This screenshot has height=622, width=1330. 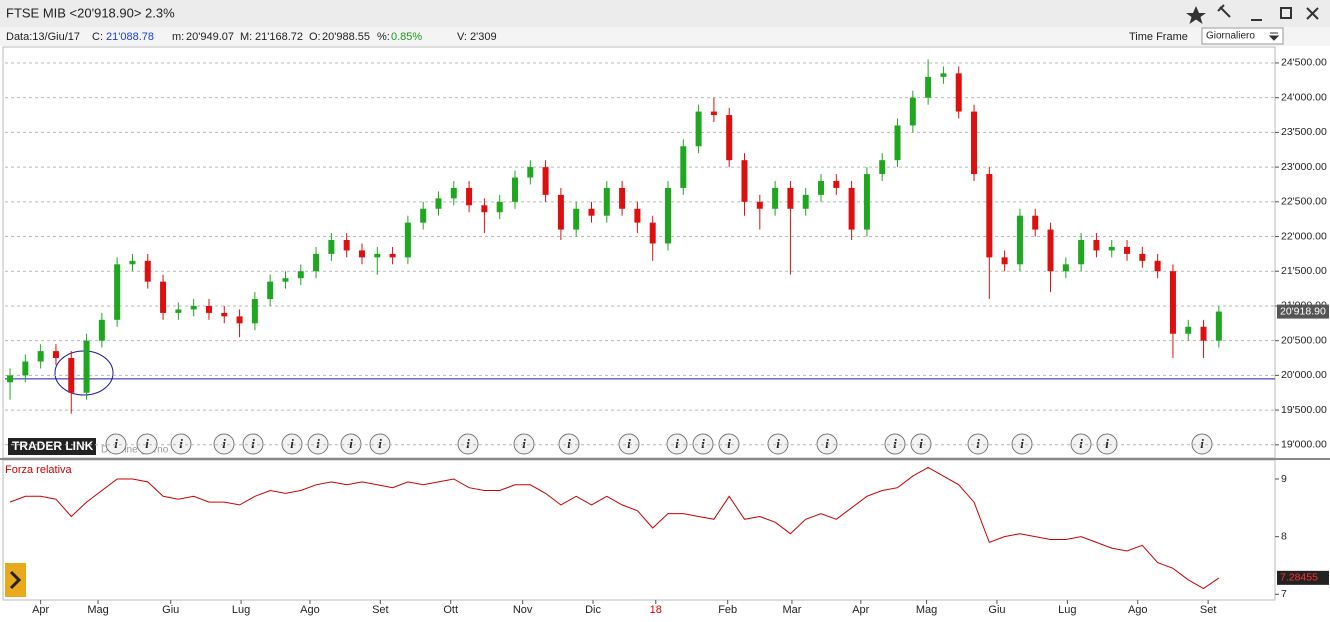 I want to click on panel-toggle-arrow, so click(x=15, y=580).